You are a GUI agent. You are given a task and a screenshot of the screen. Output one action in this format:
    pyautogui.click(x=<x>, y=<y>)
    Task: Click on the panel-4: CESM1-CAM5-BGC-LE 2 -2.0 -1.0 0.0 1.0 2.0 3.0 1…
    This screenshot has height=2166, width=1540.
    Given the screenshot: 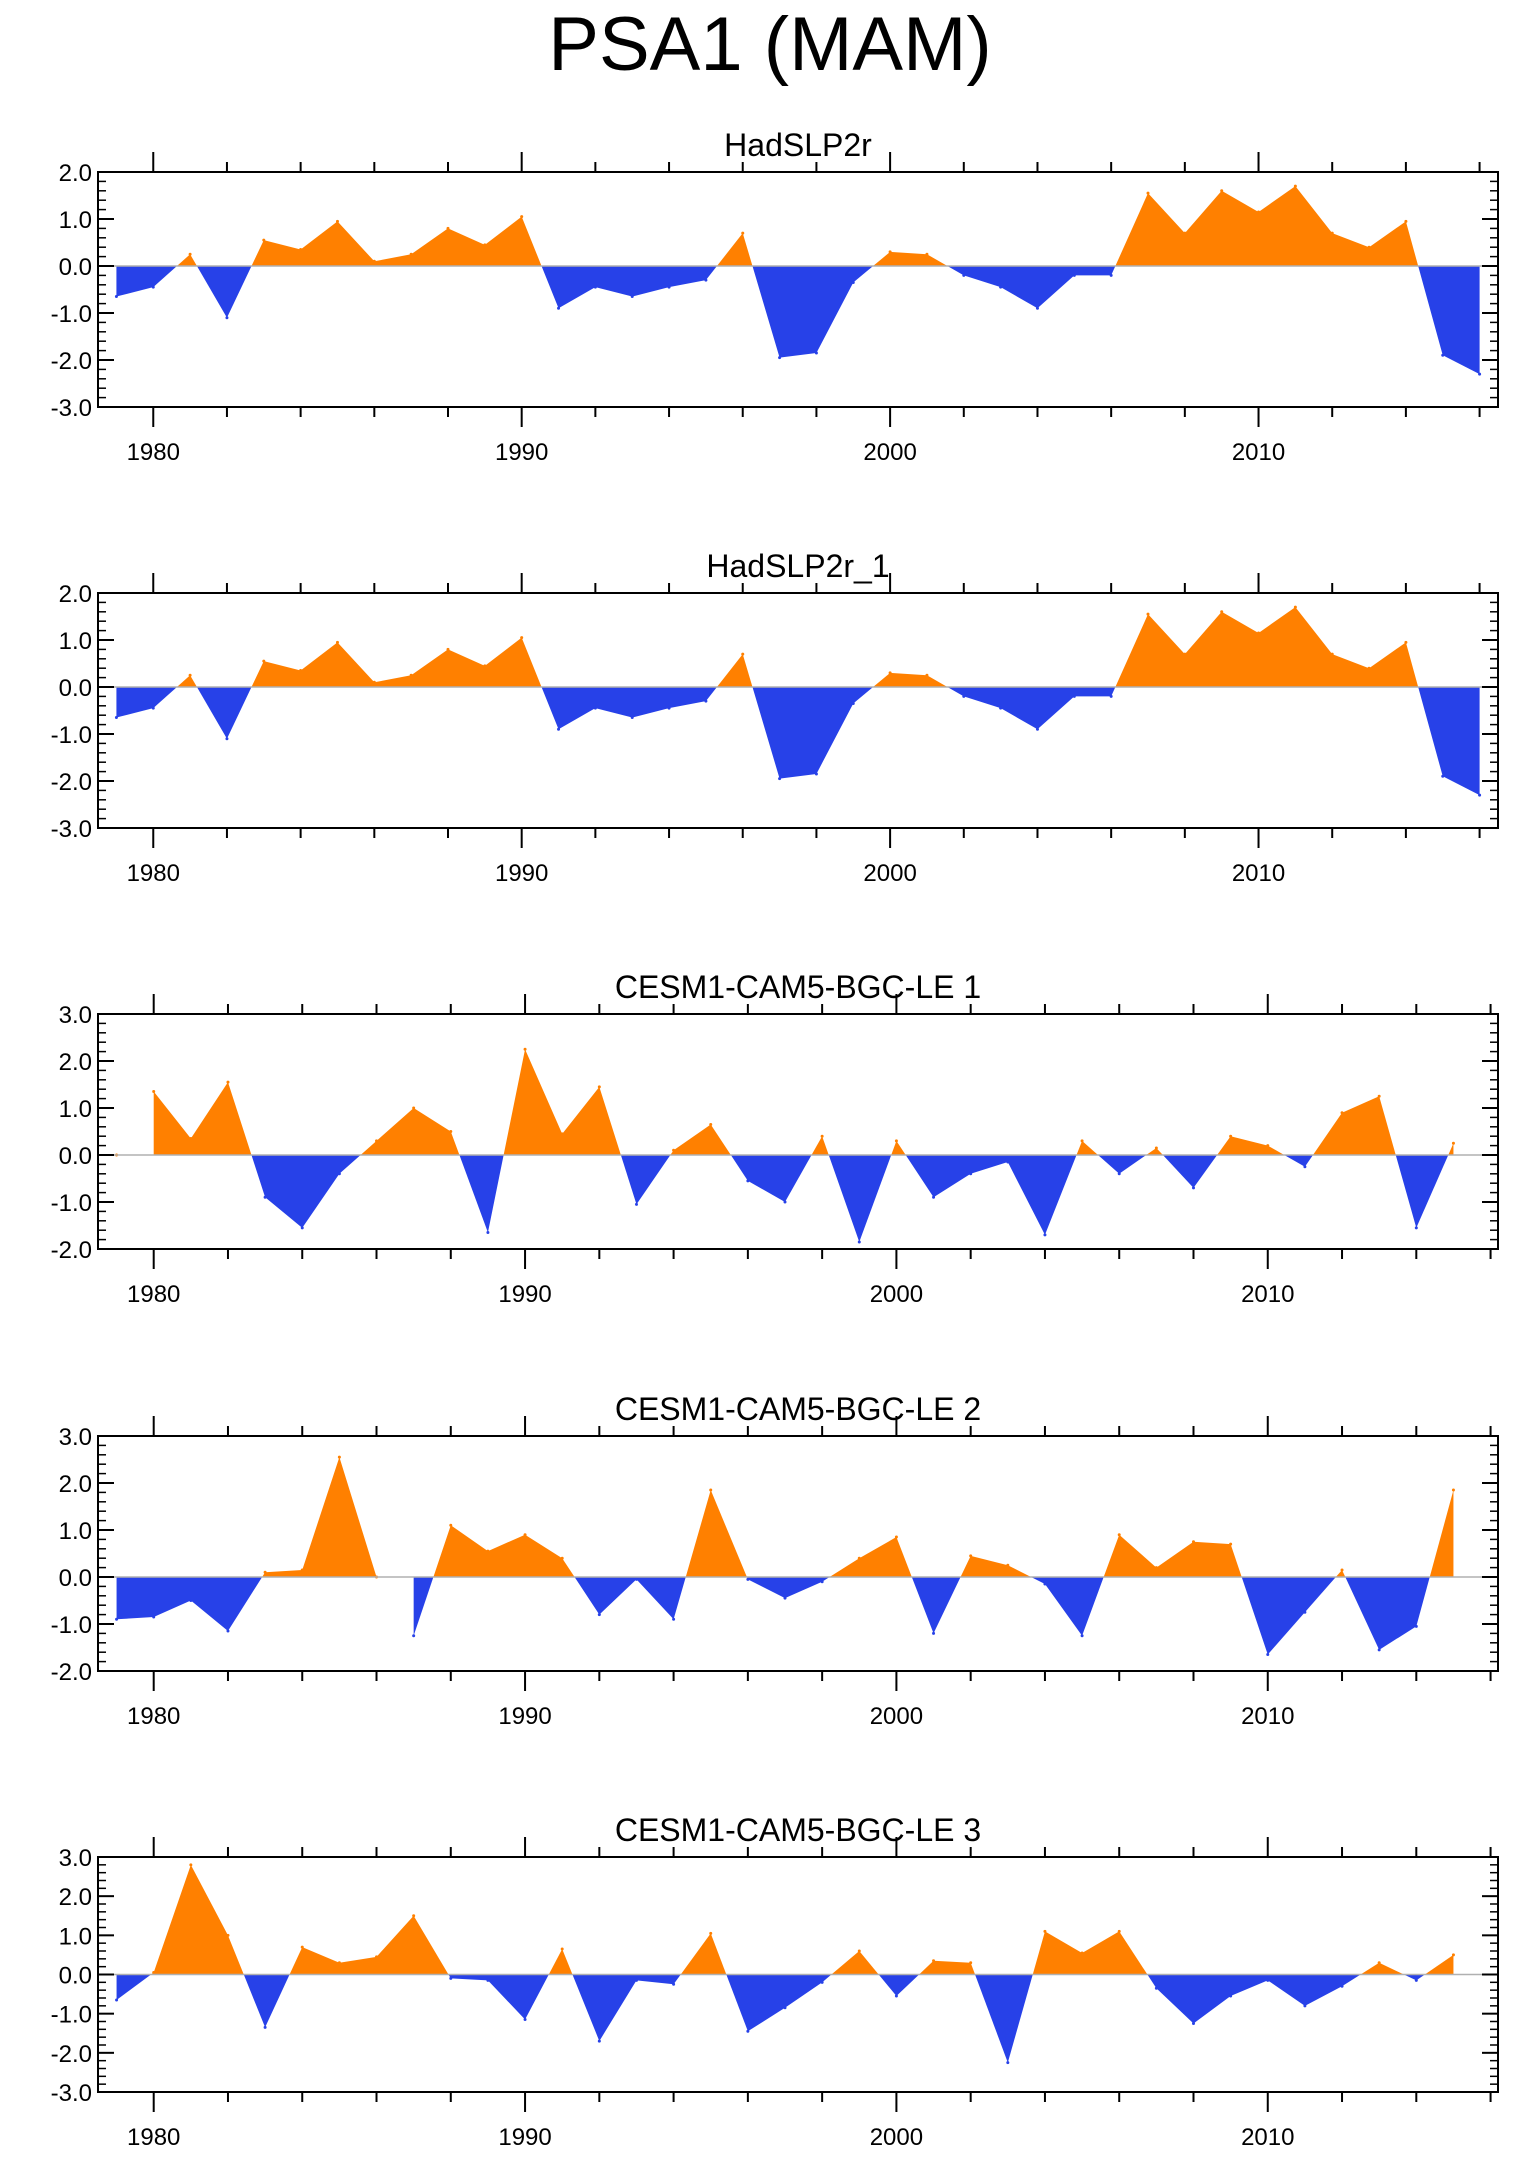 What is the action you would take?
    pyautogui.click(x=775, y=1560)
    